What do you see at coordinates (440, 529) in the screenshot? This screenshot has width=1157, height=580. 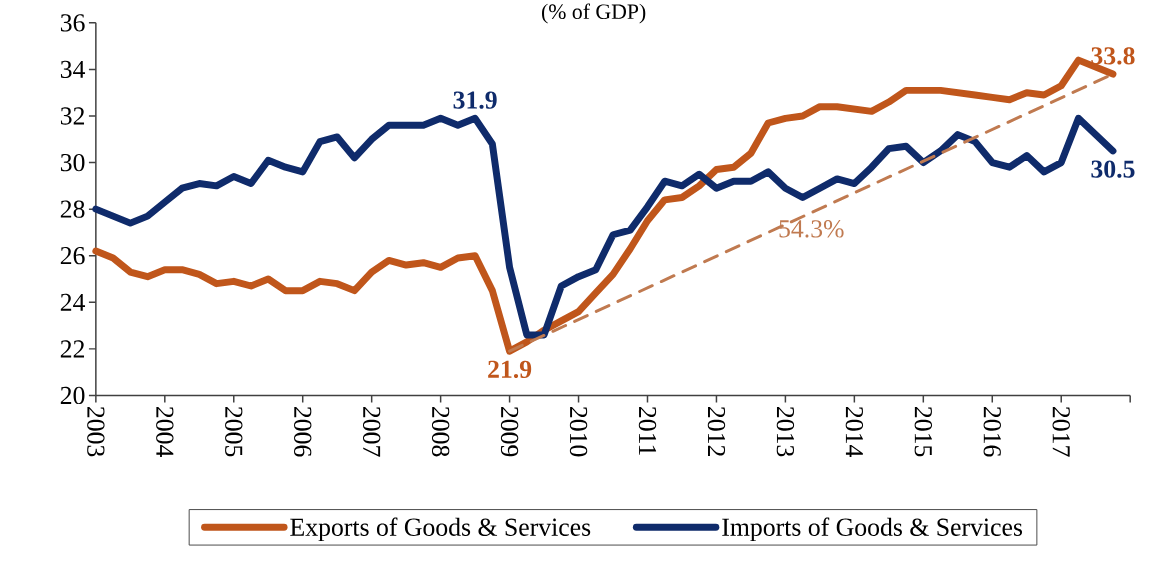 I see `legend-label: Exports of Goods & Services` at bounding box center [440, 529].